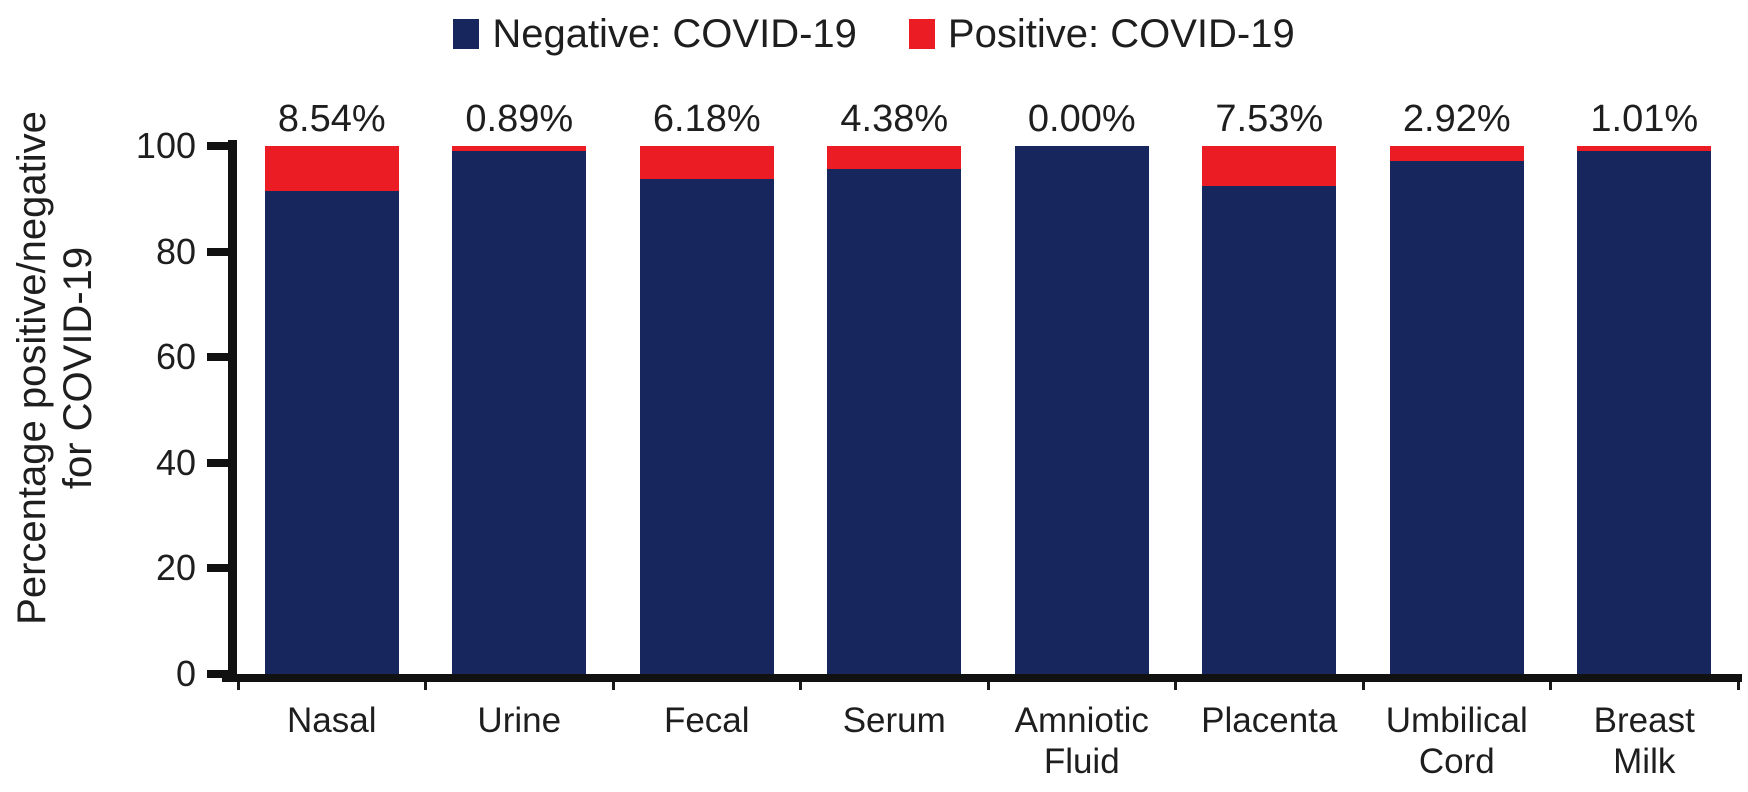 The height and width of the screenshot is (792, 1748). I want to click on bar-value-label: 7.53%, so click(1269, 119).